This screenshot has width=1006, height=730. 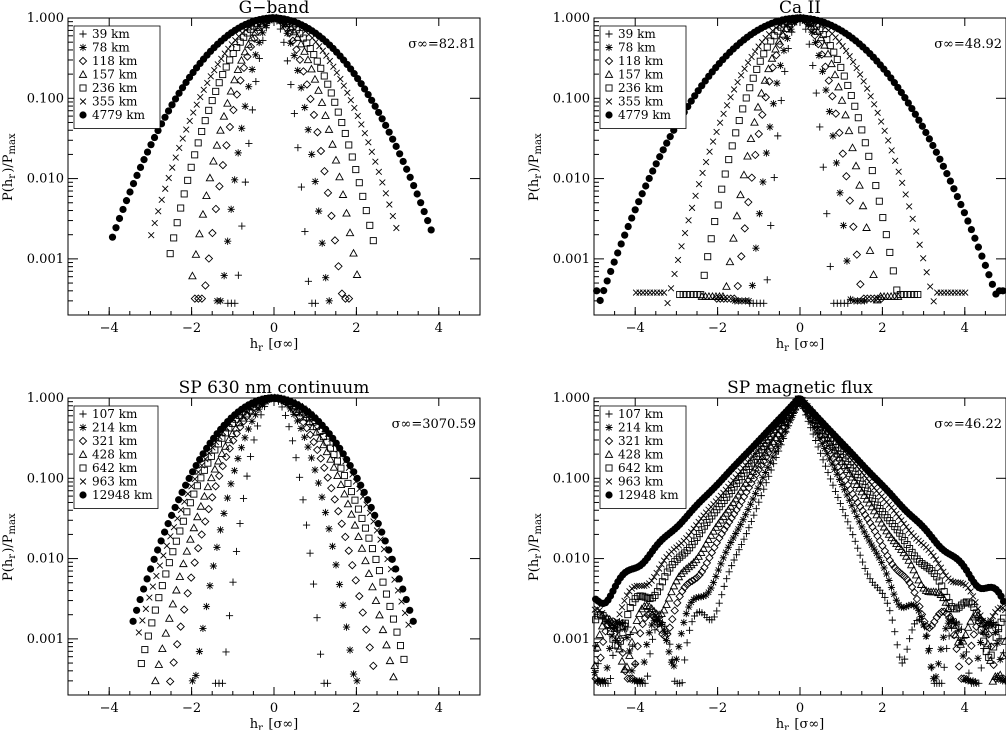 What do you see at coordinates (641, 428) in the screenshot?
I see `legend-entry: 214 km` at bounding box center [641, 428].